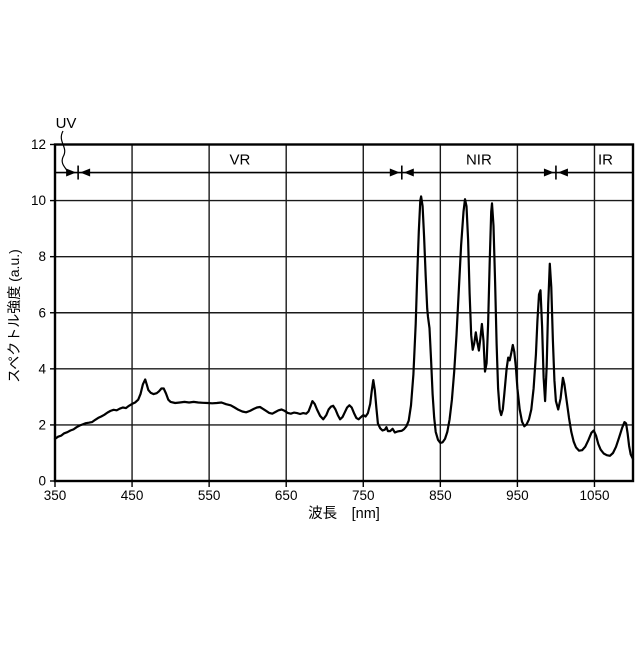 This screenshot has width=640, height=645. Describe the element at coordinates (42, 424) in the screenshot. I see `y-tick-label-2: 2` at that location.